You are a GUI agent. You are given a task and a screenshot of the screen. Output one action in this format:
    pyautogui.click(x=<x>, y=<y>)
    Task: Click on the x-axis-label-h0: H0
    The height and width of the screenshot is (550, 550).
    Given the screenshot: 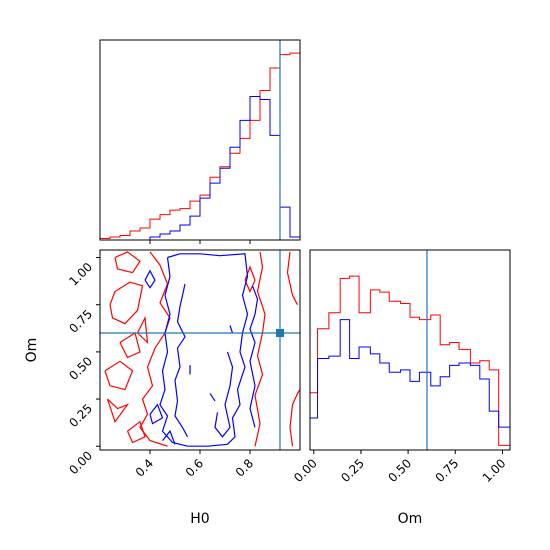 What is the action you would take?
    pyautogui.click(x=199, y=519)
    